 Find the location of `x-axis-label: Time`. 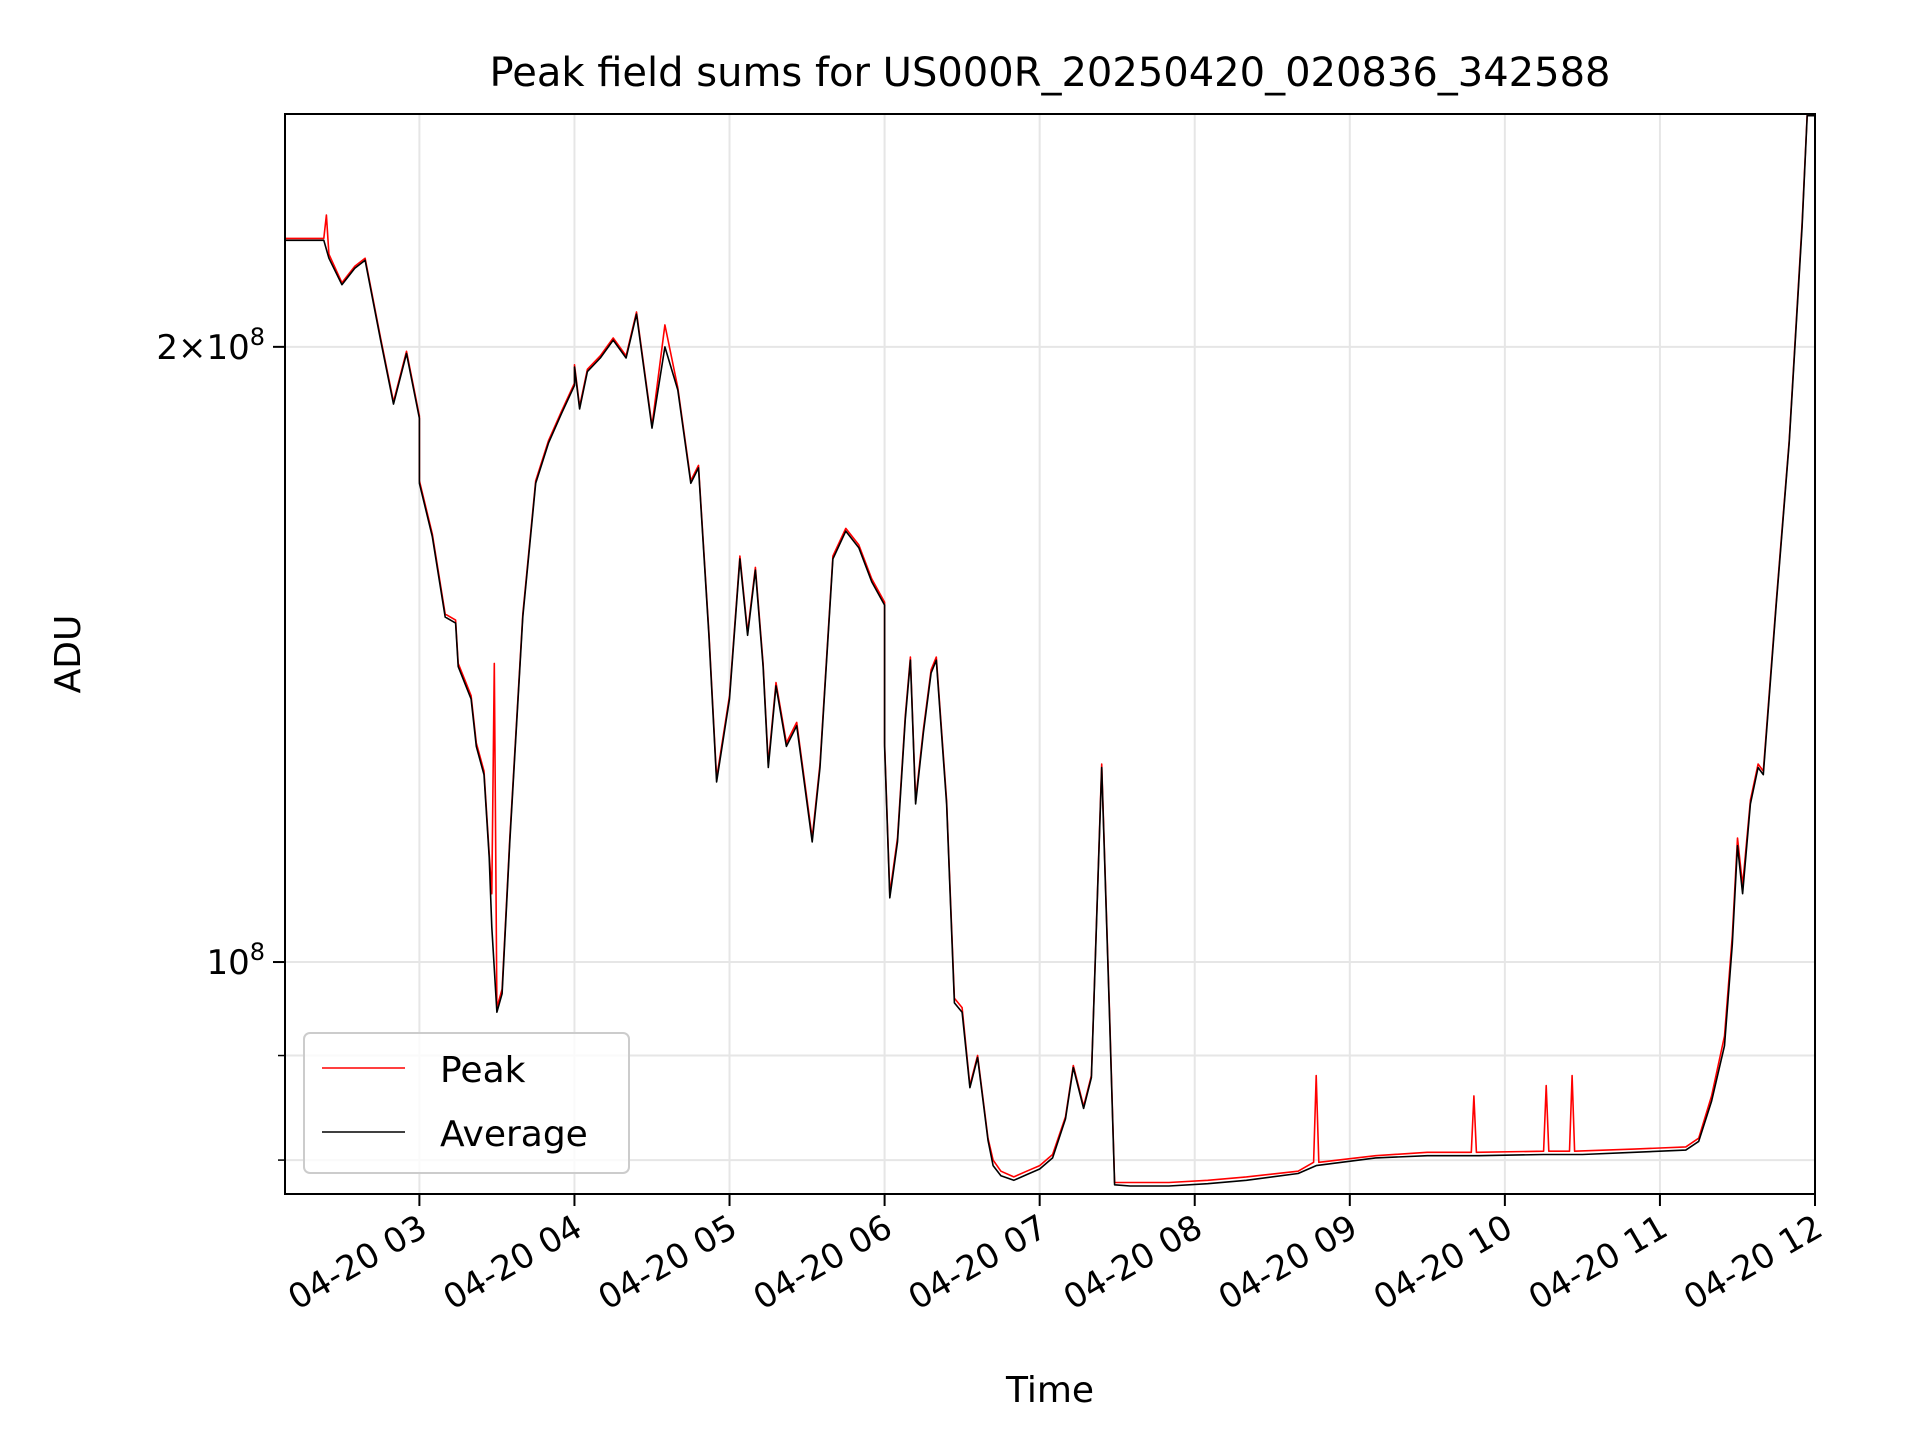

x-axis-label: Time is located at coordinates (1049, 1390).